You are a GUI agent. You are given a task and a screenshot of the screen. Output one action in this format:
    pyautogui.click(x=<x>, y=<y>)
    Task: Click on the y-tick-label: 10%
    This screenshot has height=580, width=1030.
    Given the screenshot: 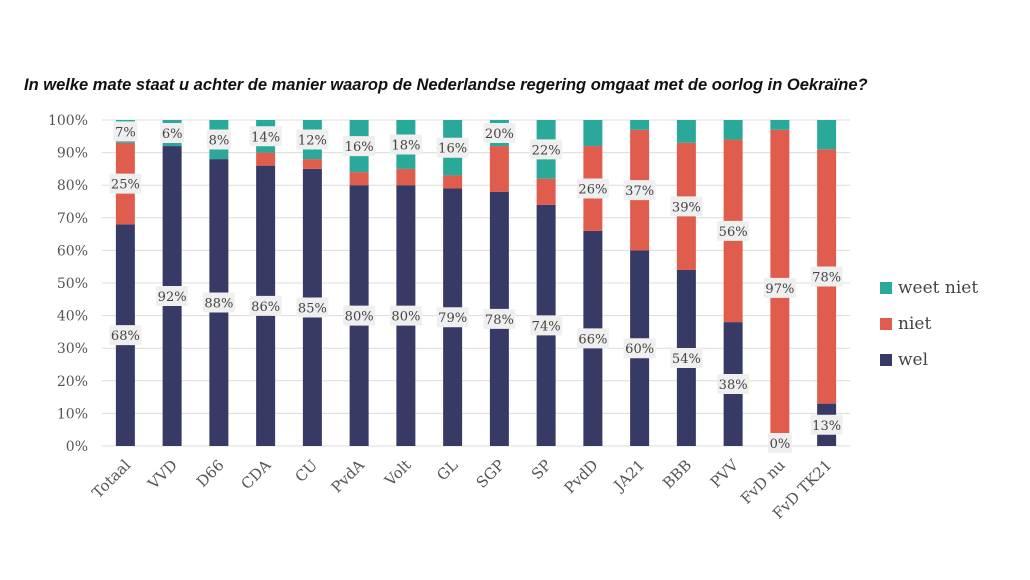 What is the action you would take?
    pyautogui.click(x=72, y=414)
    